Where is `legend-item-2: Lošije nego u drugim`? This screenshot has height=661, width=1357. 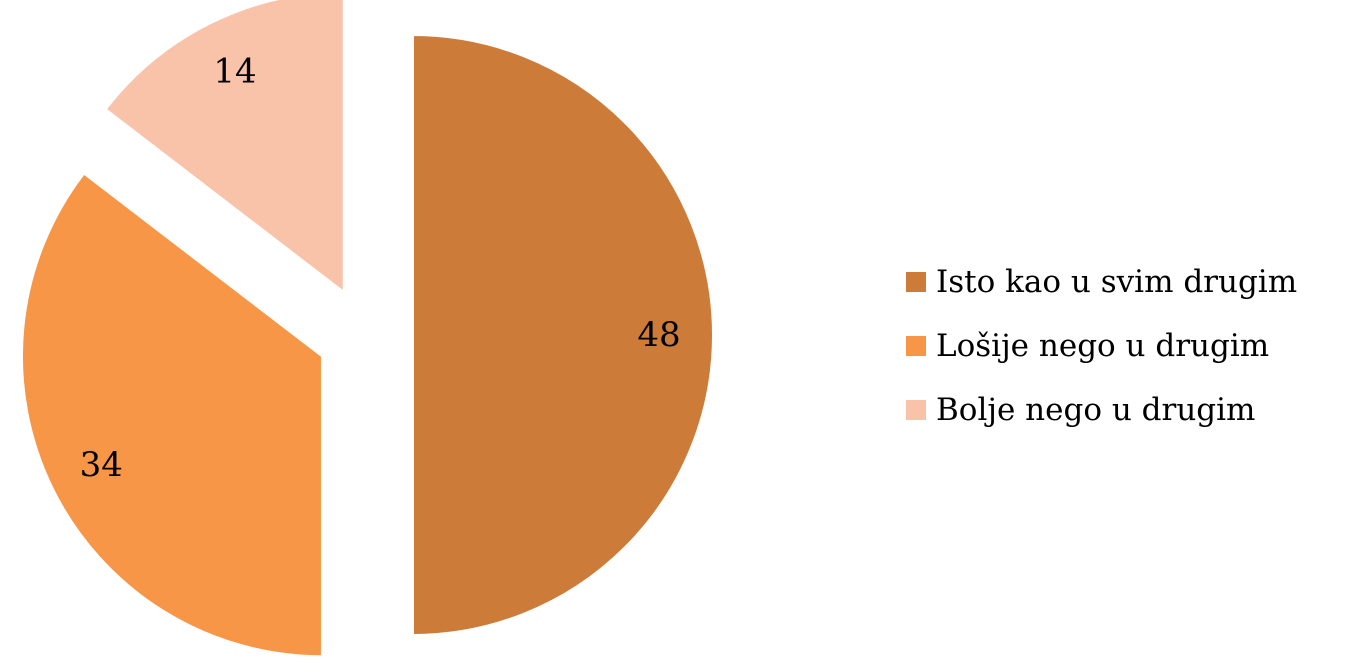 legend-item-2: Lošije nego u drugim is located at coordinates (1087, 346).